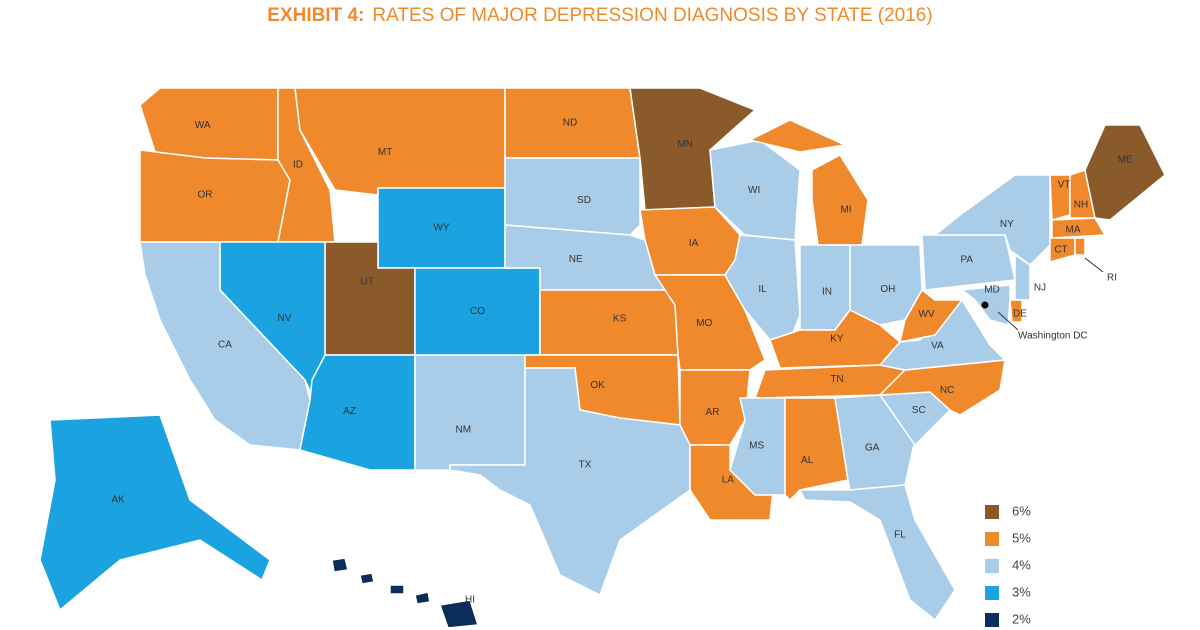 The image size is (1200, 630). I want to click on state-label: CO, so click(477, 311).